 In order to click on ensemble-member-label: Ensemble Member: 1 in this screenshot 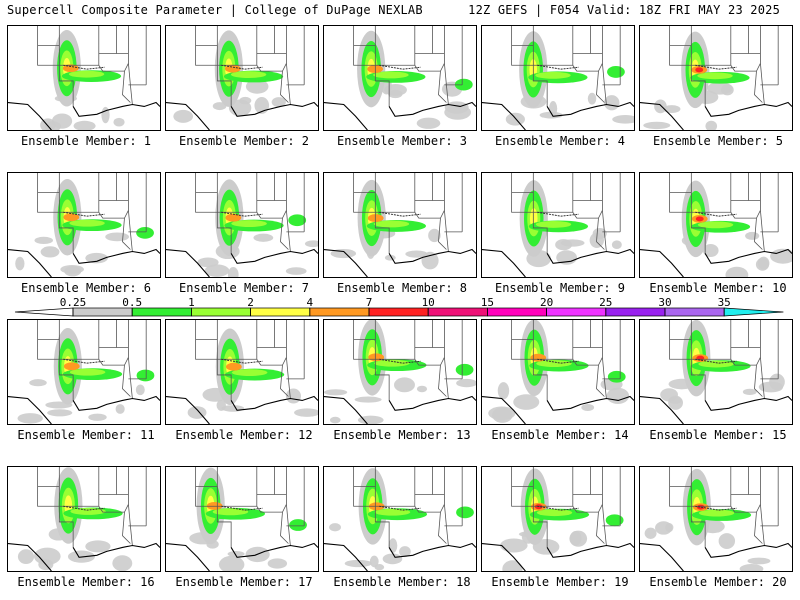, I will do `click(86, 141)`.